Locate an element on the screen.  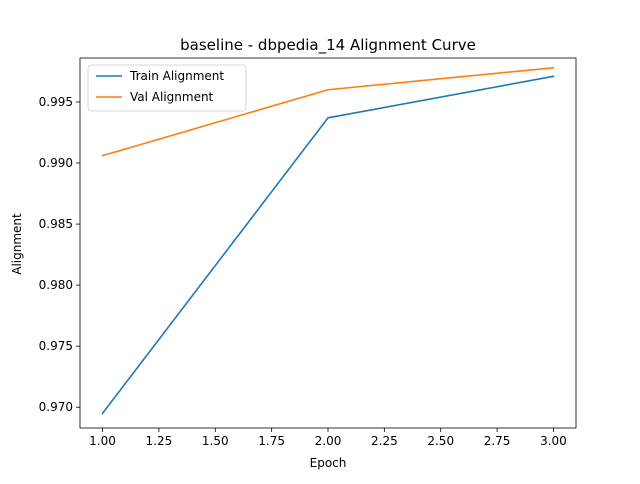
chart-title: baseline - dbpedia_14 Alignment Curve is located at coordinates (328, 45).